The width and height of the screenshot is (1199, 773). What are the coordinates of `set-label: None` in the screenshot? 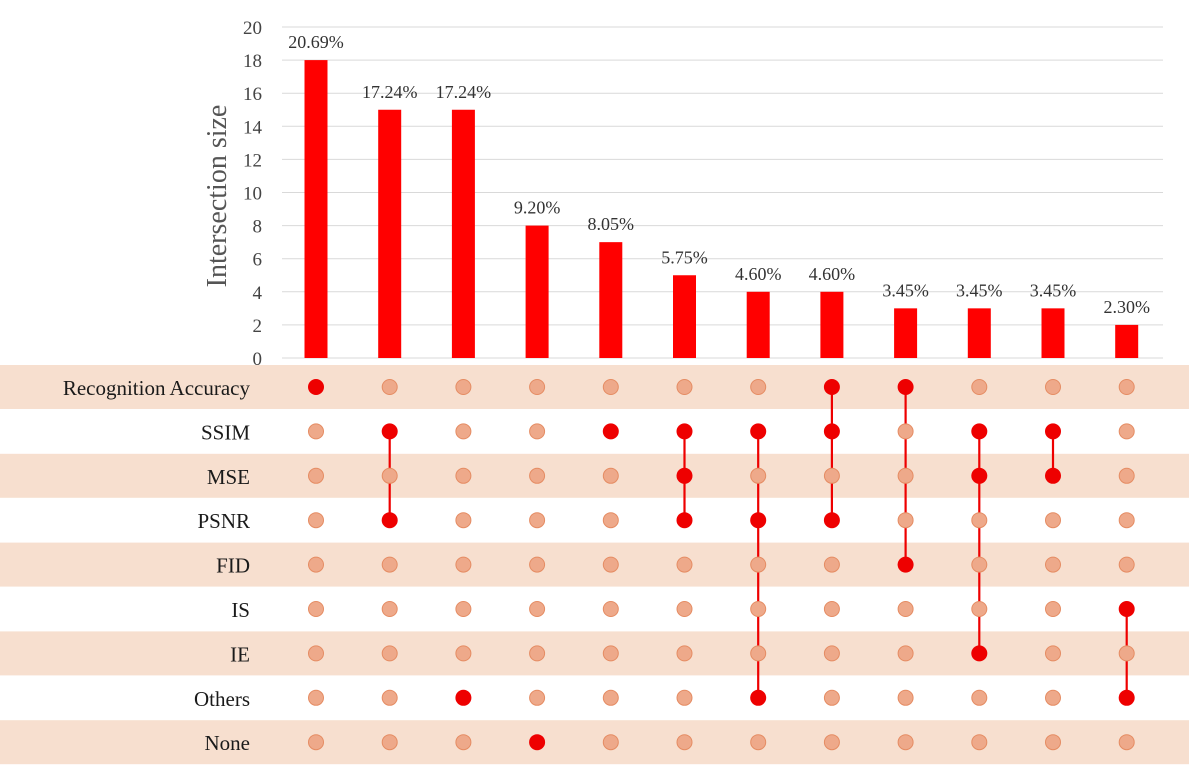 It's located at (228, 743).